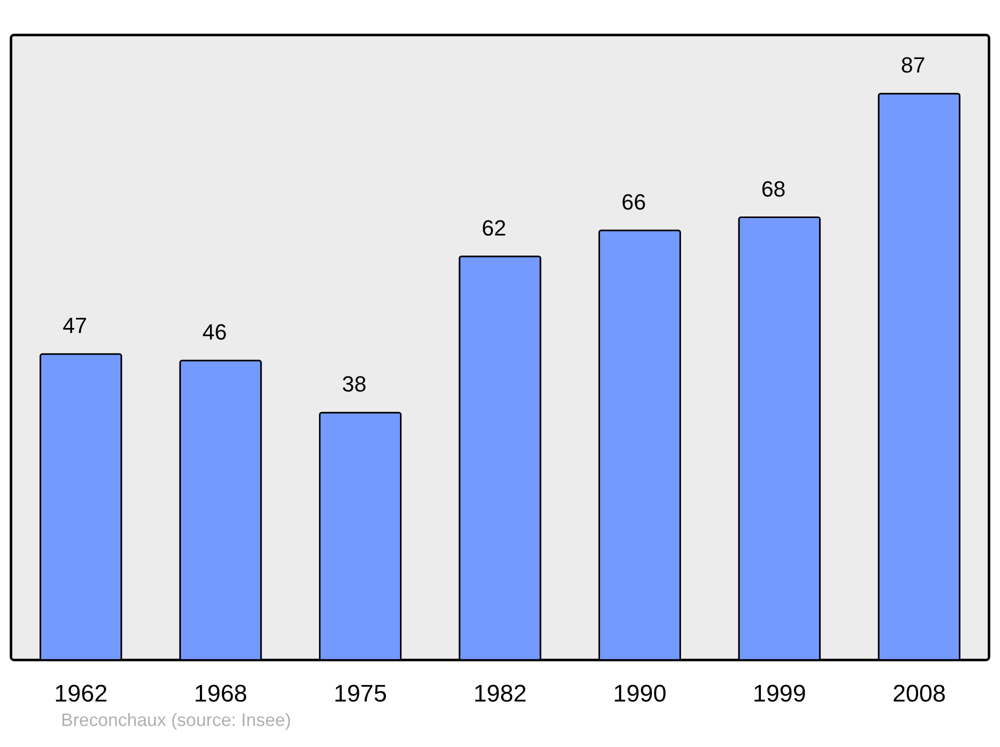 This screenshot has width=1000, height=747. I want to click on x-tick-label: 1982, so click(500, 694).